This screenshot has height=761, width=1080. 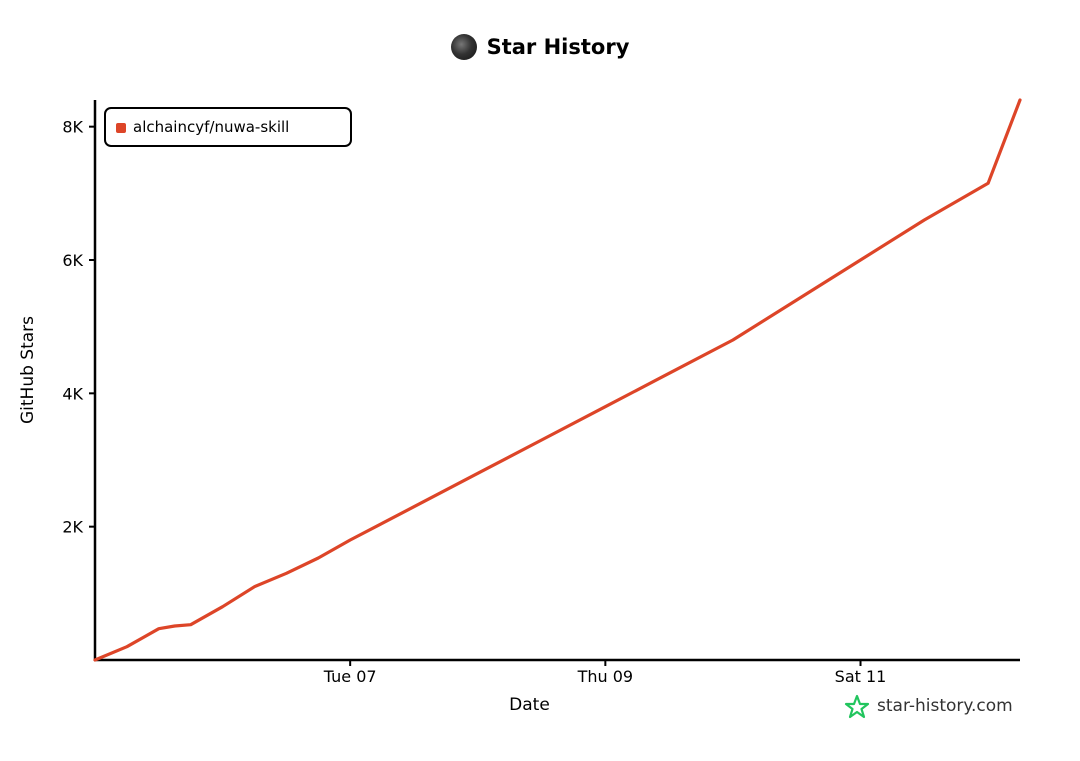 I want to click on x-tick-label: Tue 07, so click(x=350, y=676).